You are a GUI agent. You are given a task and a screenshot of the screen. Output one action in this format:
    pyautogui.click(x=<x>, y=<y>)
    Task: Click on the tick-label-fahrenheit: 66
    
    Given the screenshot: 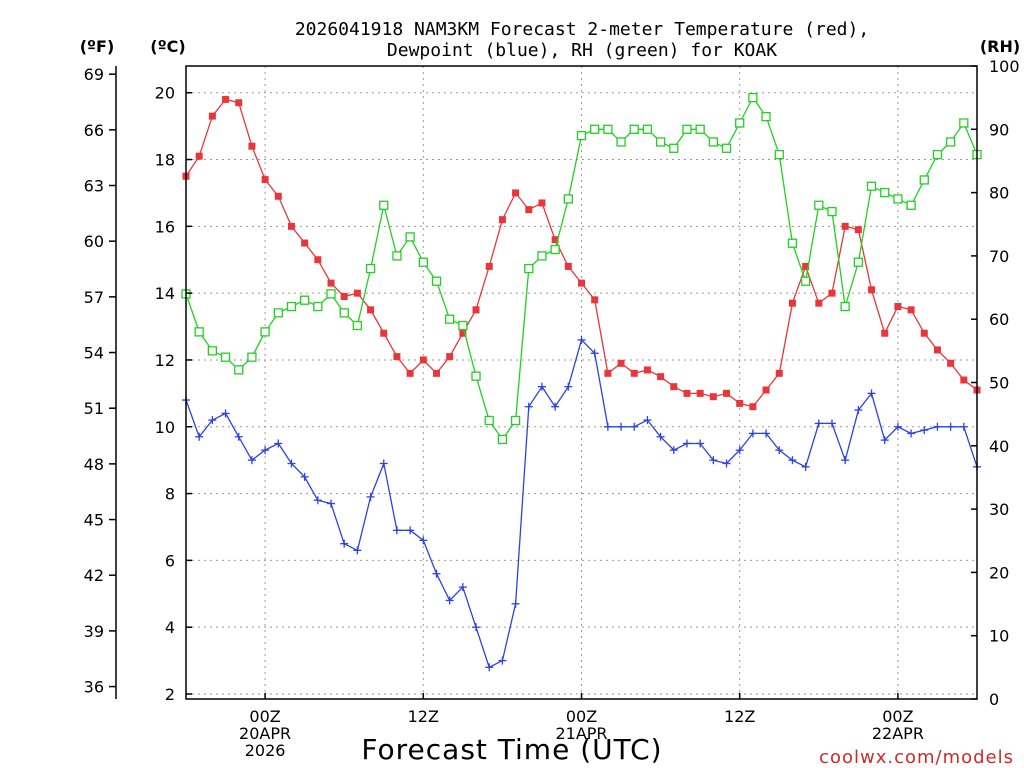 What is the action you would take?
    pyautogui.click(x=94, y=130)
    